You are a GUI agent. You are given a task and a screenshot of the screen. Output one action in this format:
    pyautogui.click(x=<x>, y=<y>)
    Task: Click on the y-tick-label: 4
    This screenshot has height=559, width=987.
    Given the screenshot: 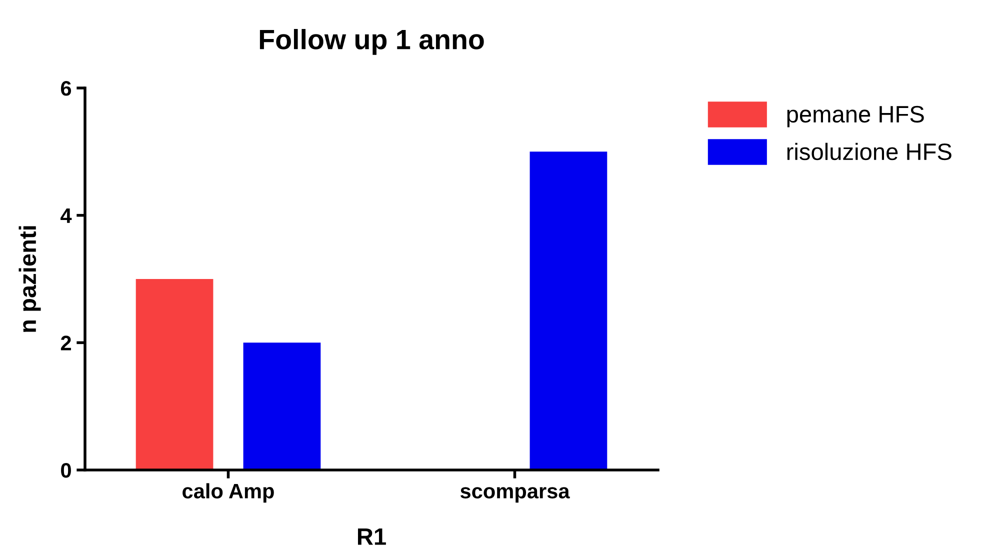 What is the action you would take?
    pyautogui.click(x=66, y=215)
    